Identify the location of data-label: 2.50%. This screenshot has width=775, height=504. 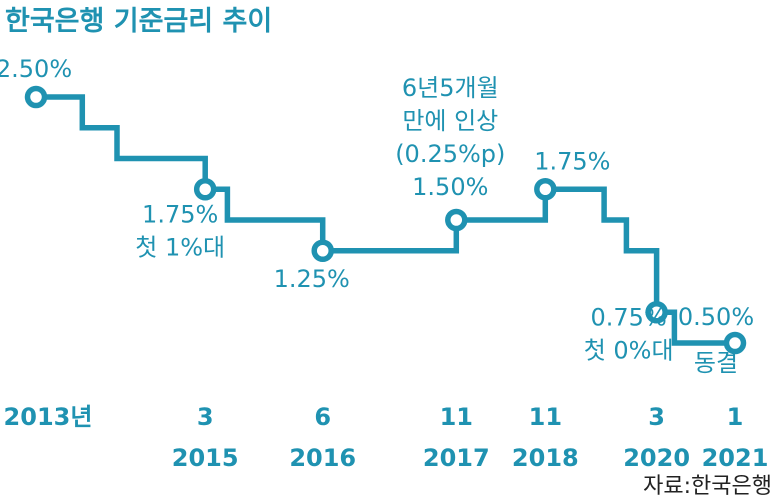
(36, 69).